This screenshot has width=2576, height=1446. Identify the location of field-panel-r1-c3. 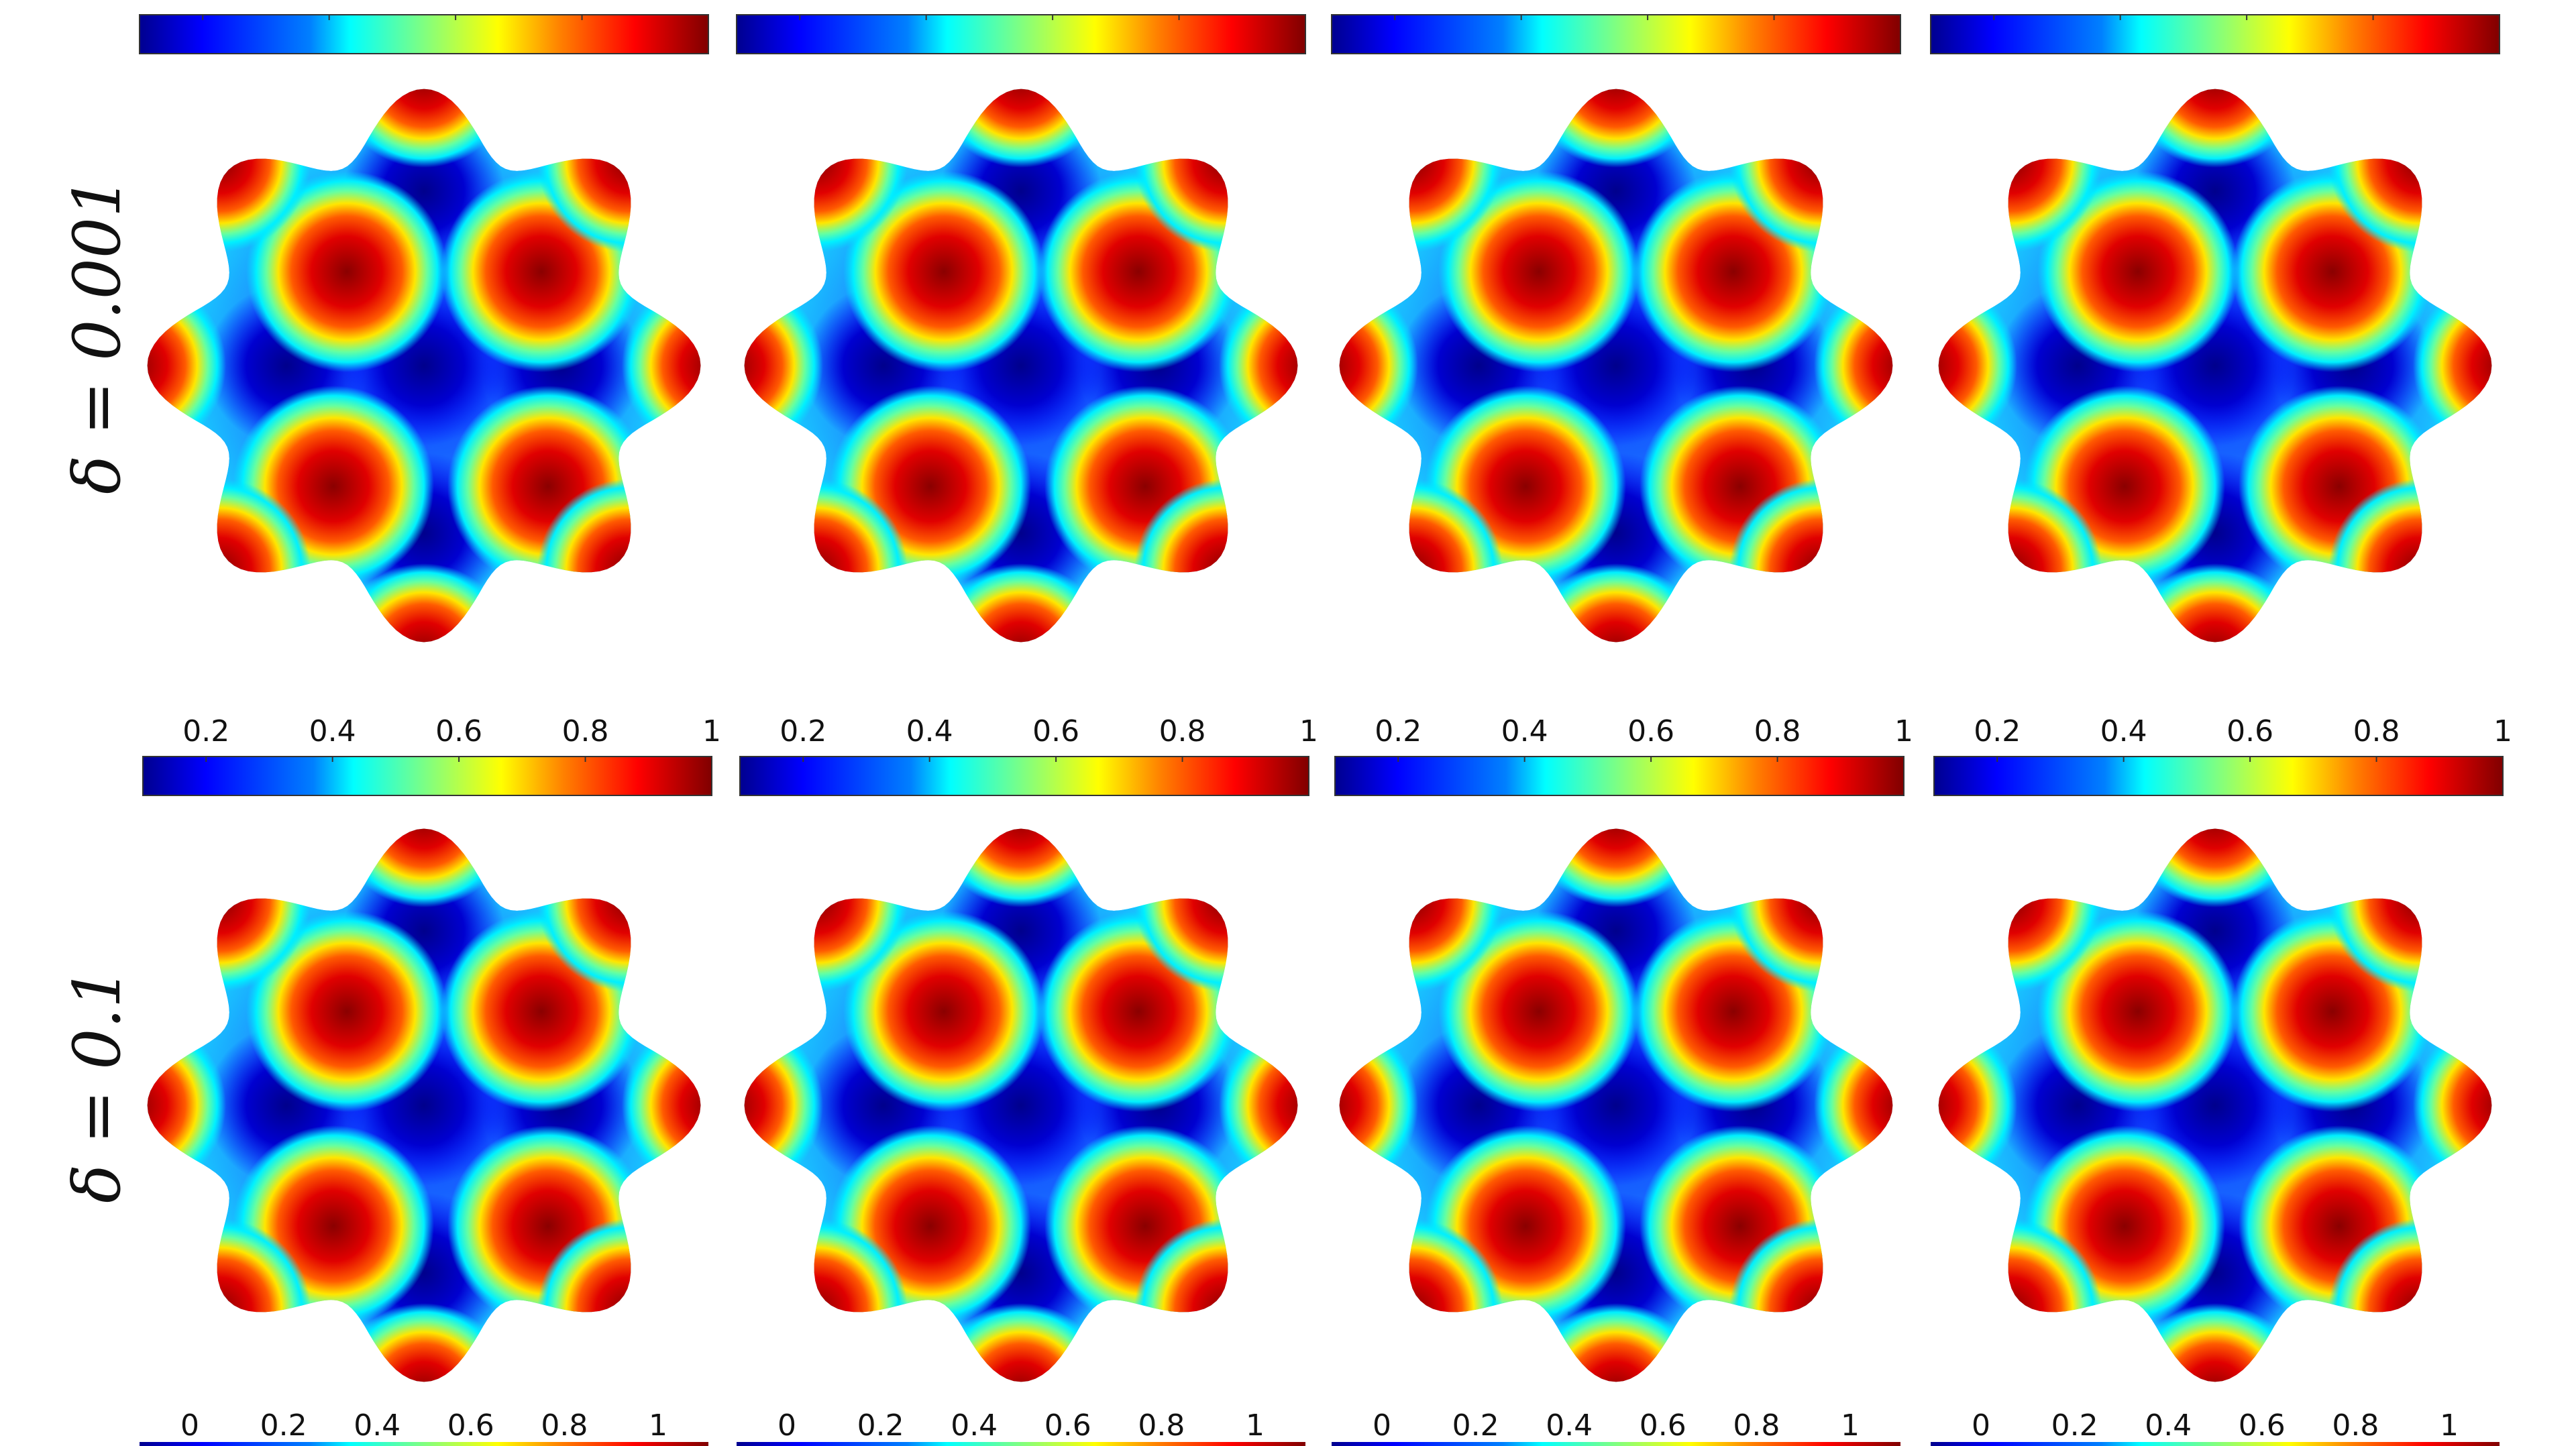
(1616, 366).